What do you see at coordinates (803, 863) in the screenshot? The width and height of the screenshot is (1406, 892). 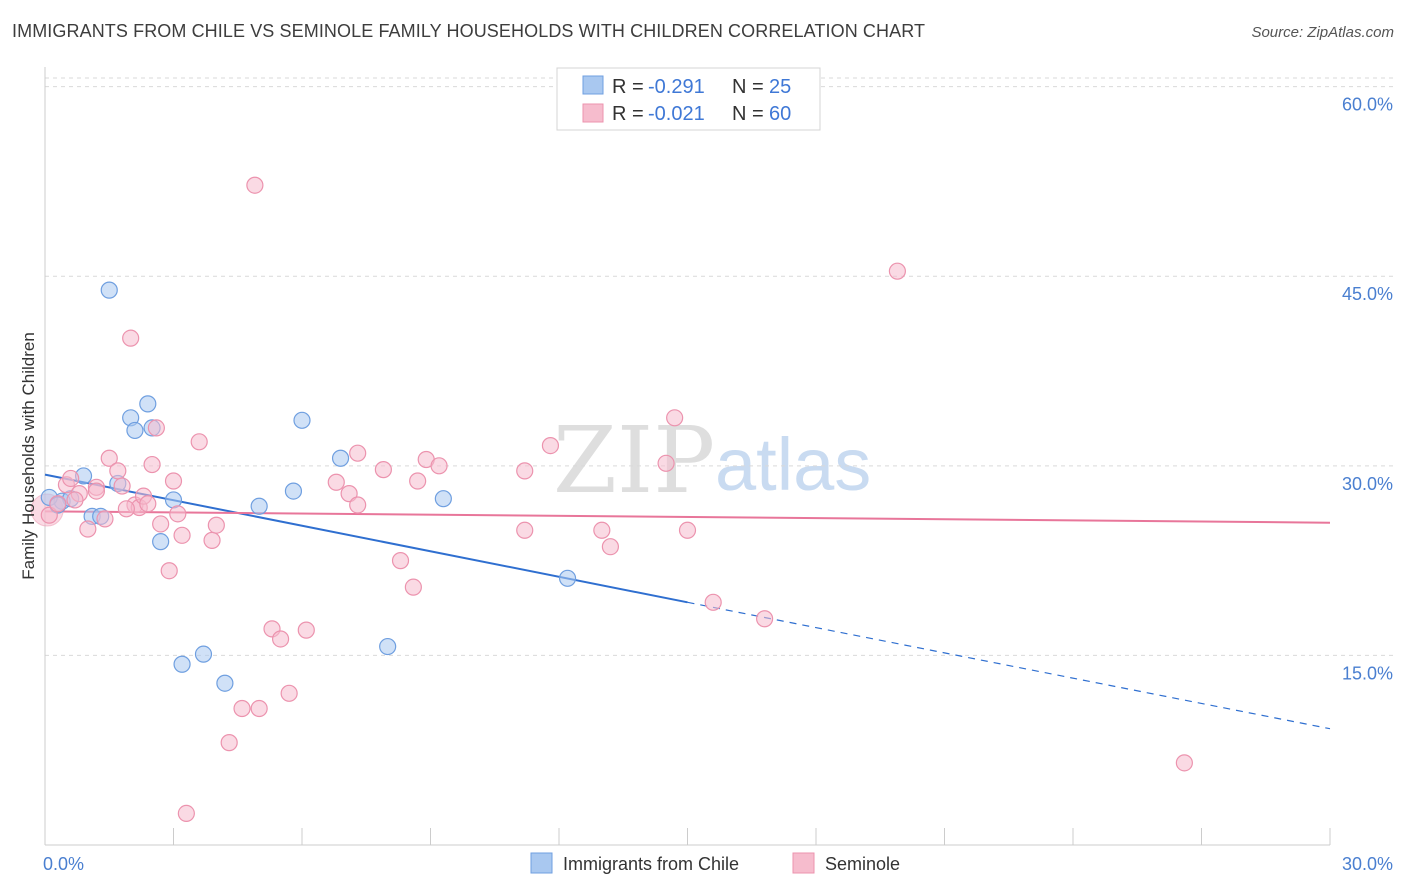 I see `legend-item-seminole-swatch` at bounding box center [803, 863].